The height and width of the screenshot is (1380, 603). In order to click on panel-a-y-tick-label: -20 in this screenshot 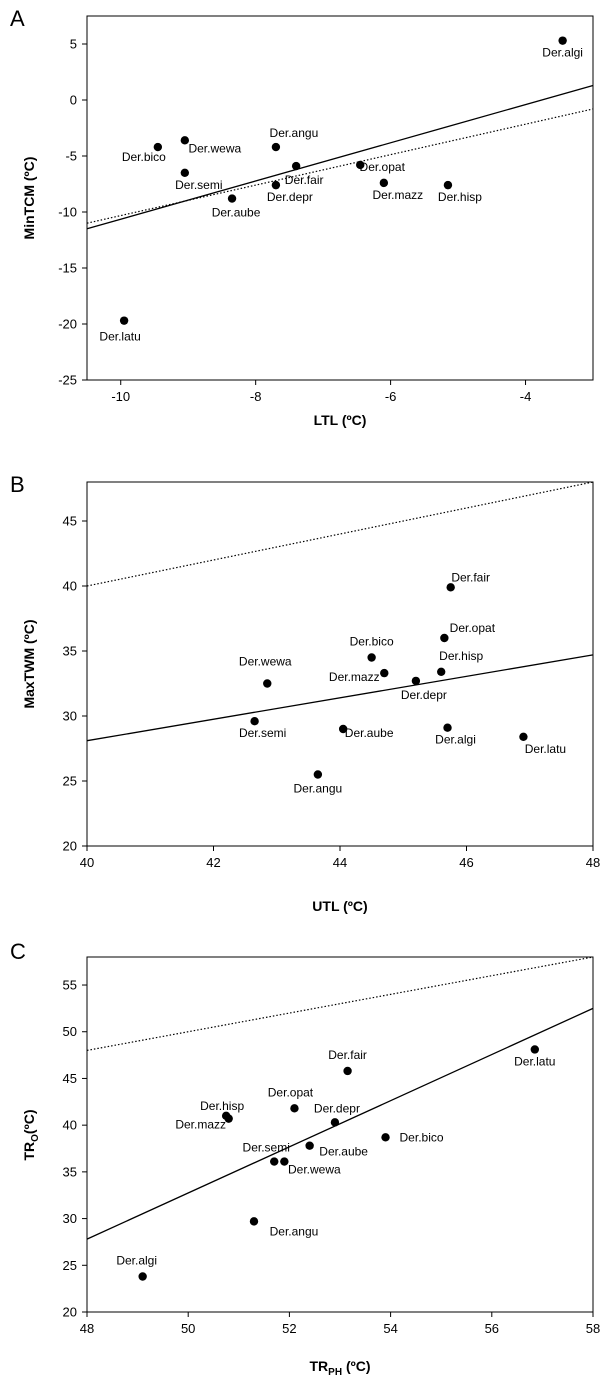, I will do `click(67, 324)`.